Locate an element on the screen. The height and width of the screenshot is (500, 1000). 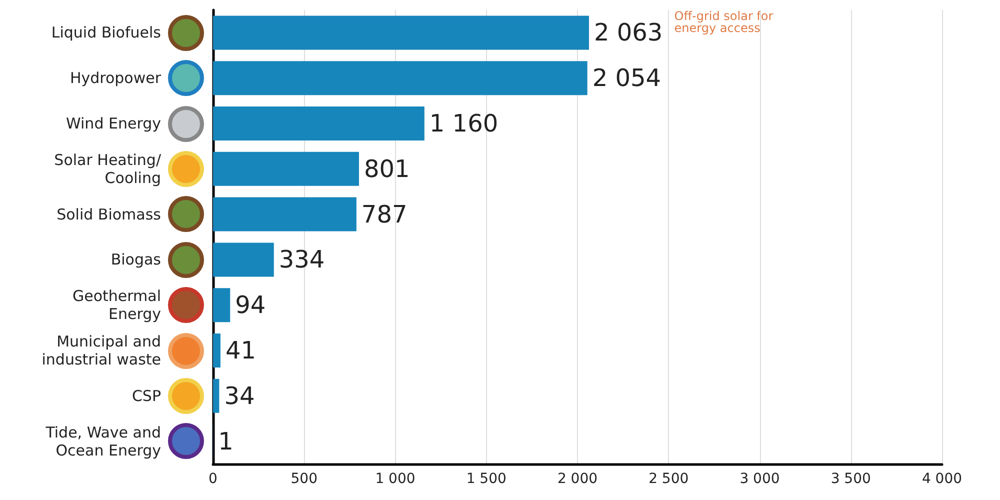
x-tick-label: 2 000 is located at coordinates (577, 479).